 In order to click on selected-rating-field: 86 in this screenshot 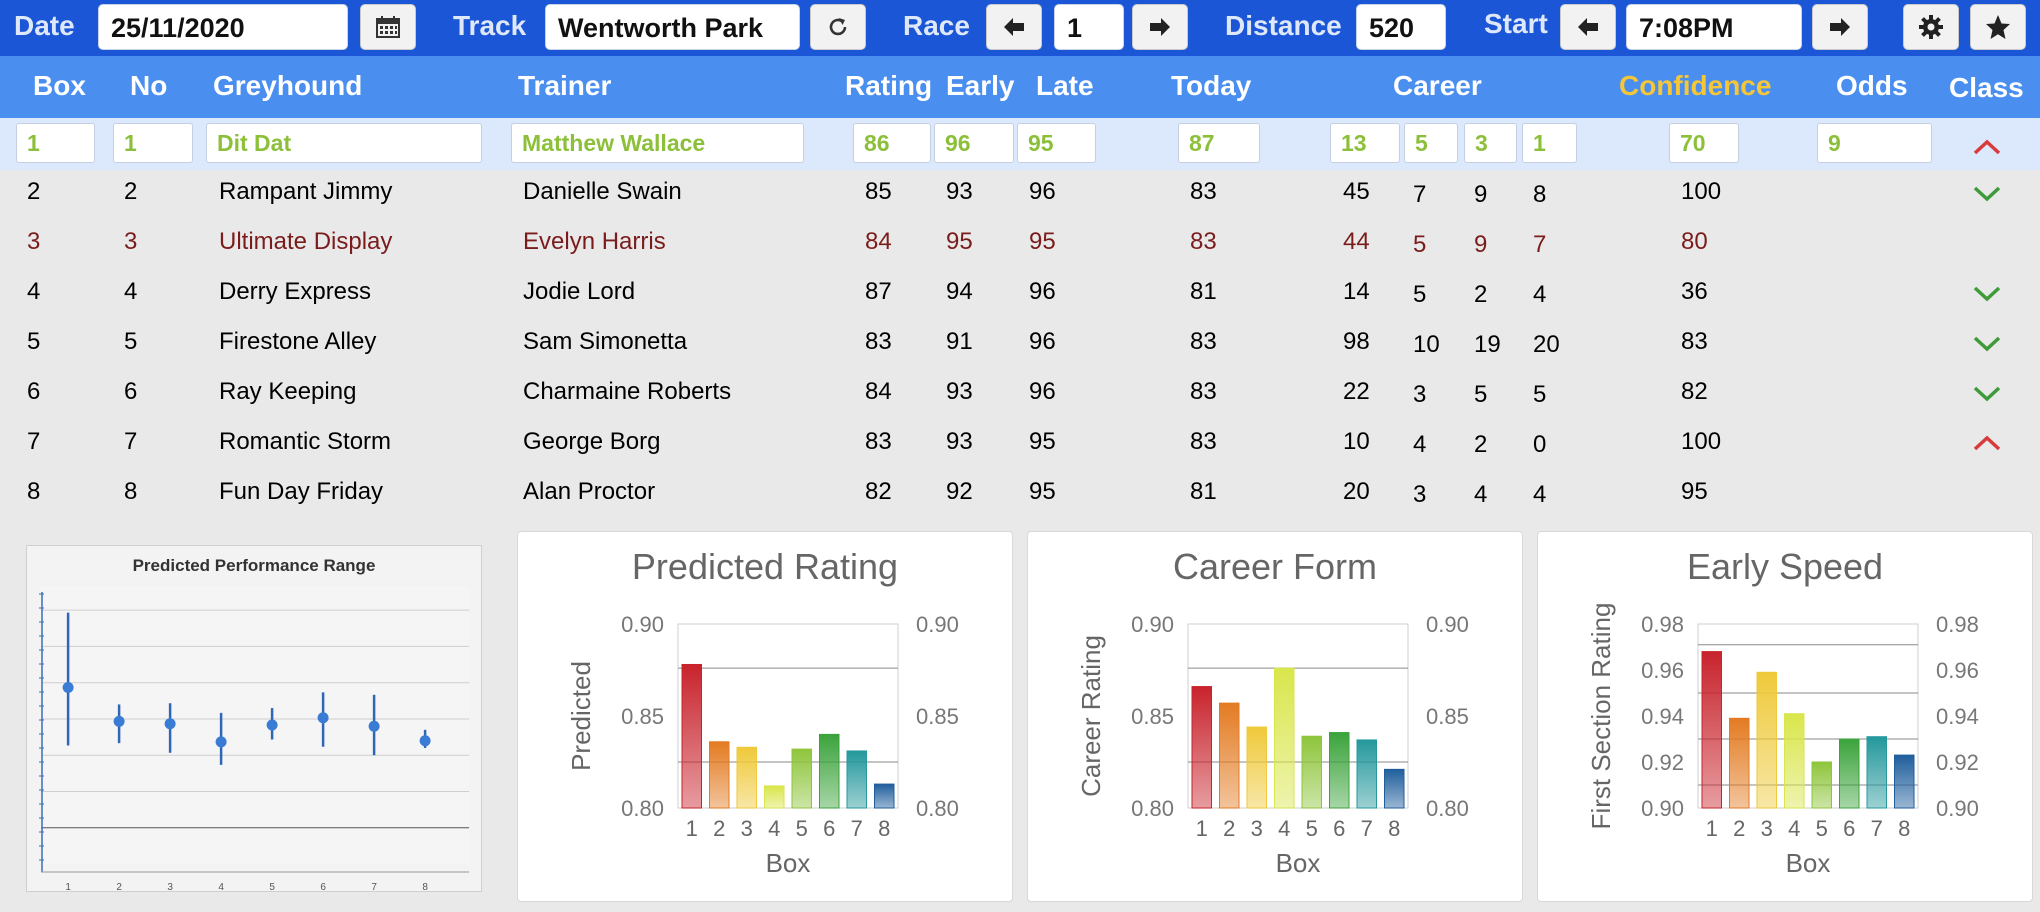, I will do `click(892, 143)`.